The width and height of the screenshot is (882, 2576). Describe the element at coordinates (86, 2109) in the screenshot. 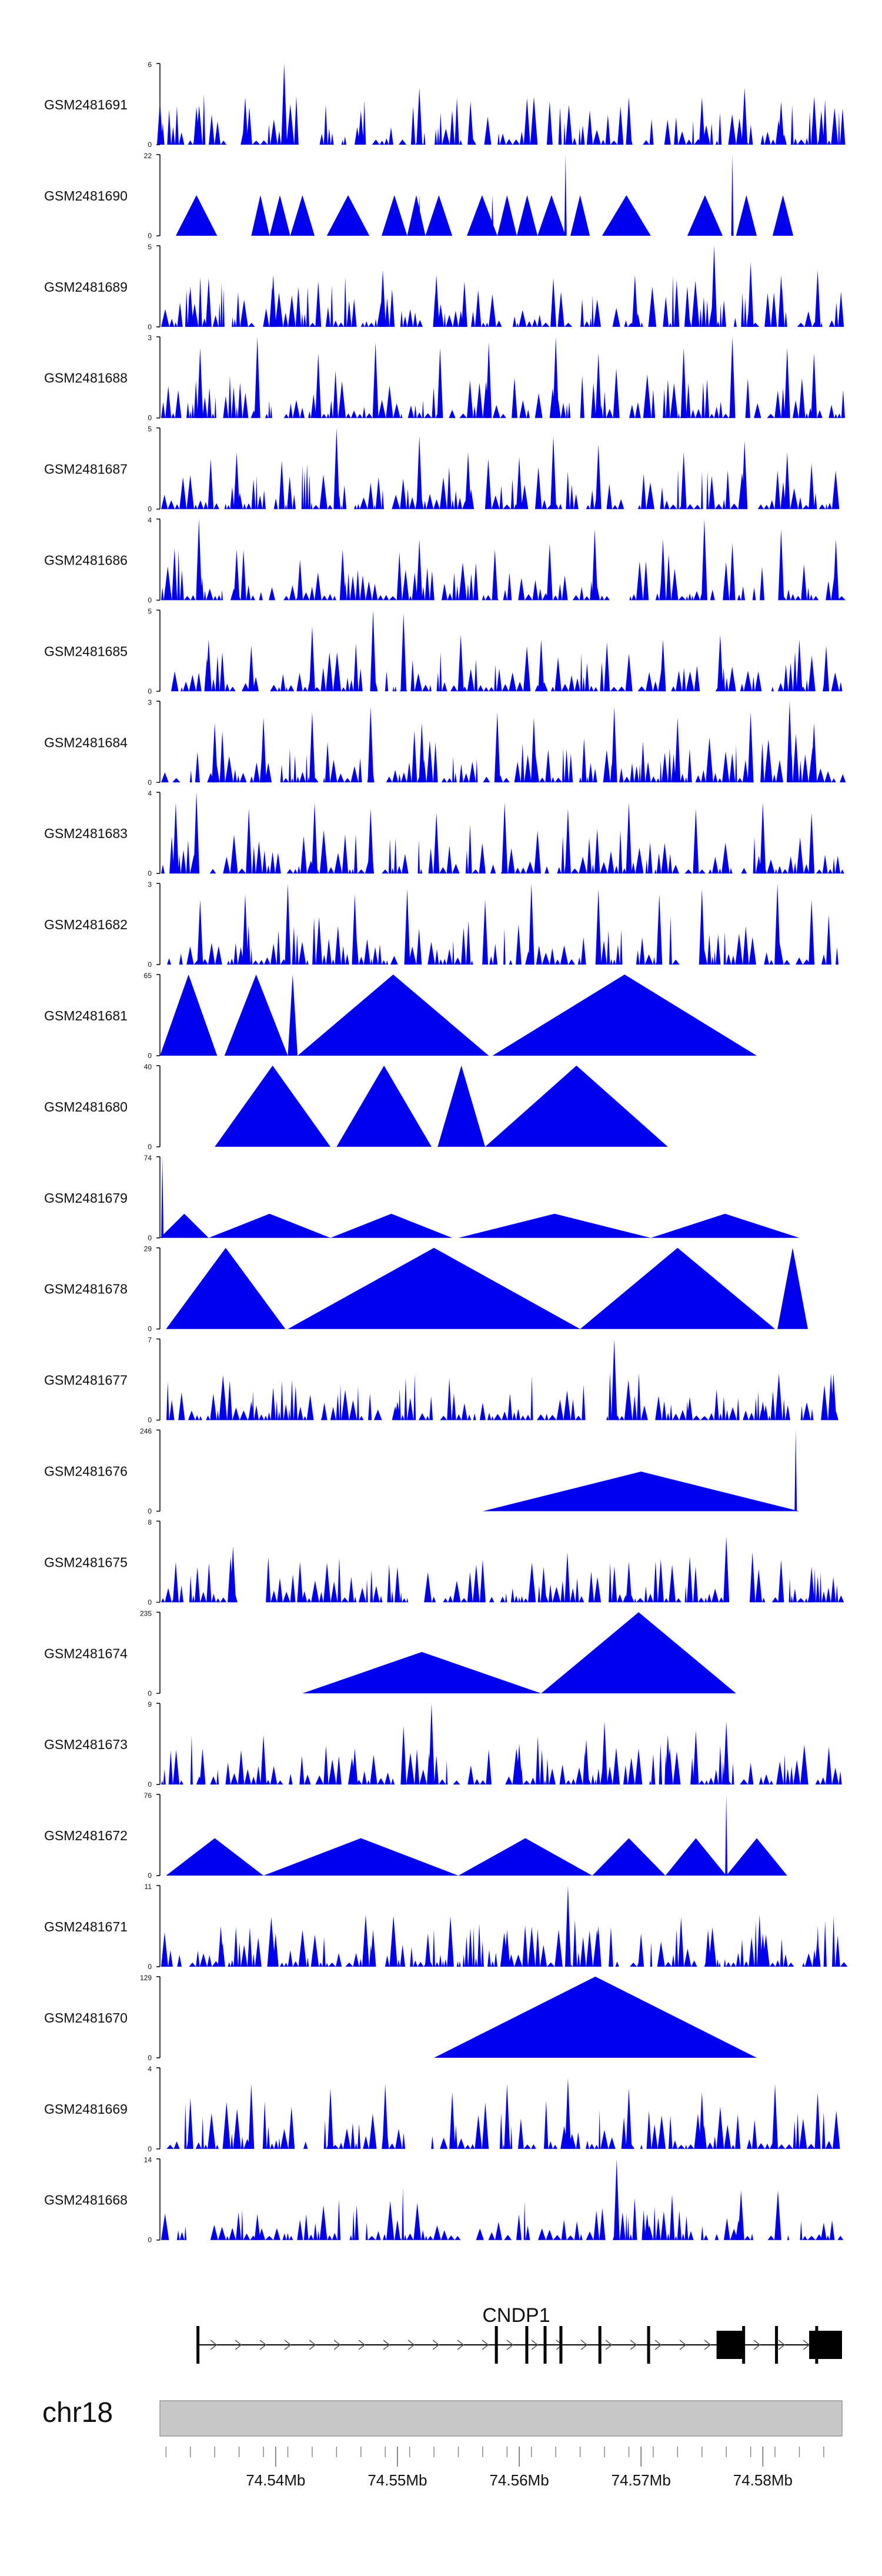

I see `track-label: GSM2481669` at that location.